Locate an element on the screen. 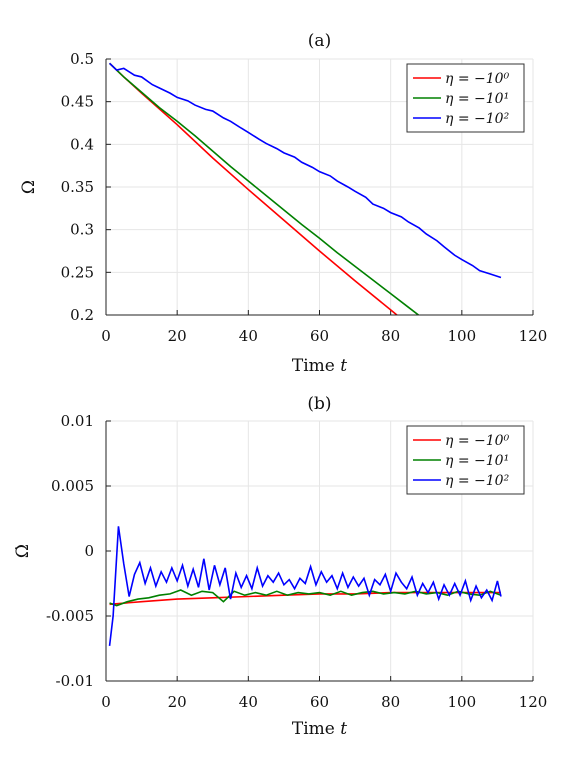  y-tick-label: 0.3 is located at coordinates (82, 230).